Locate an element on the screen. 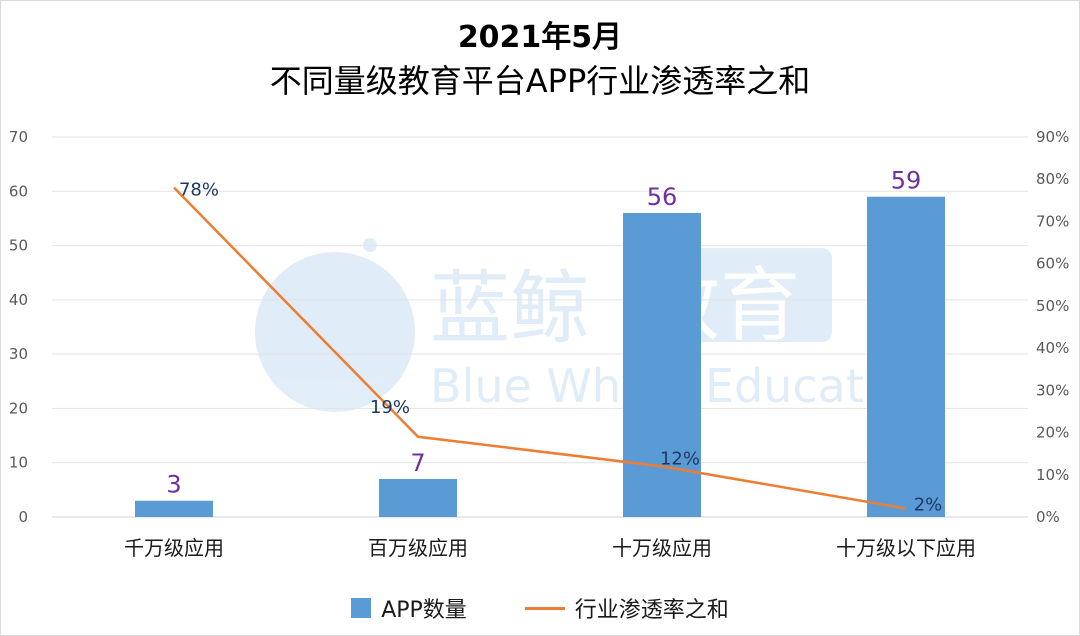 This screenshot has width=1080, height=636. left-tick-label: 10 is located at coordinates (18, 463).